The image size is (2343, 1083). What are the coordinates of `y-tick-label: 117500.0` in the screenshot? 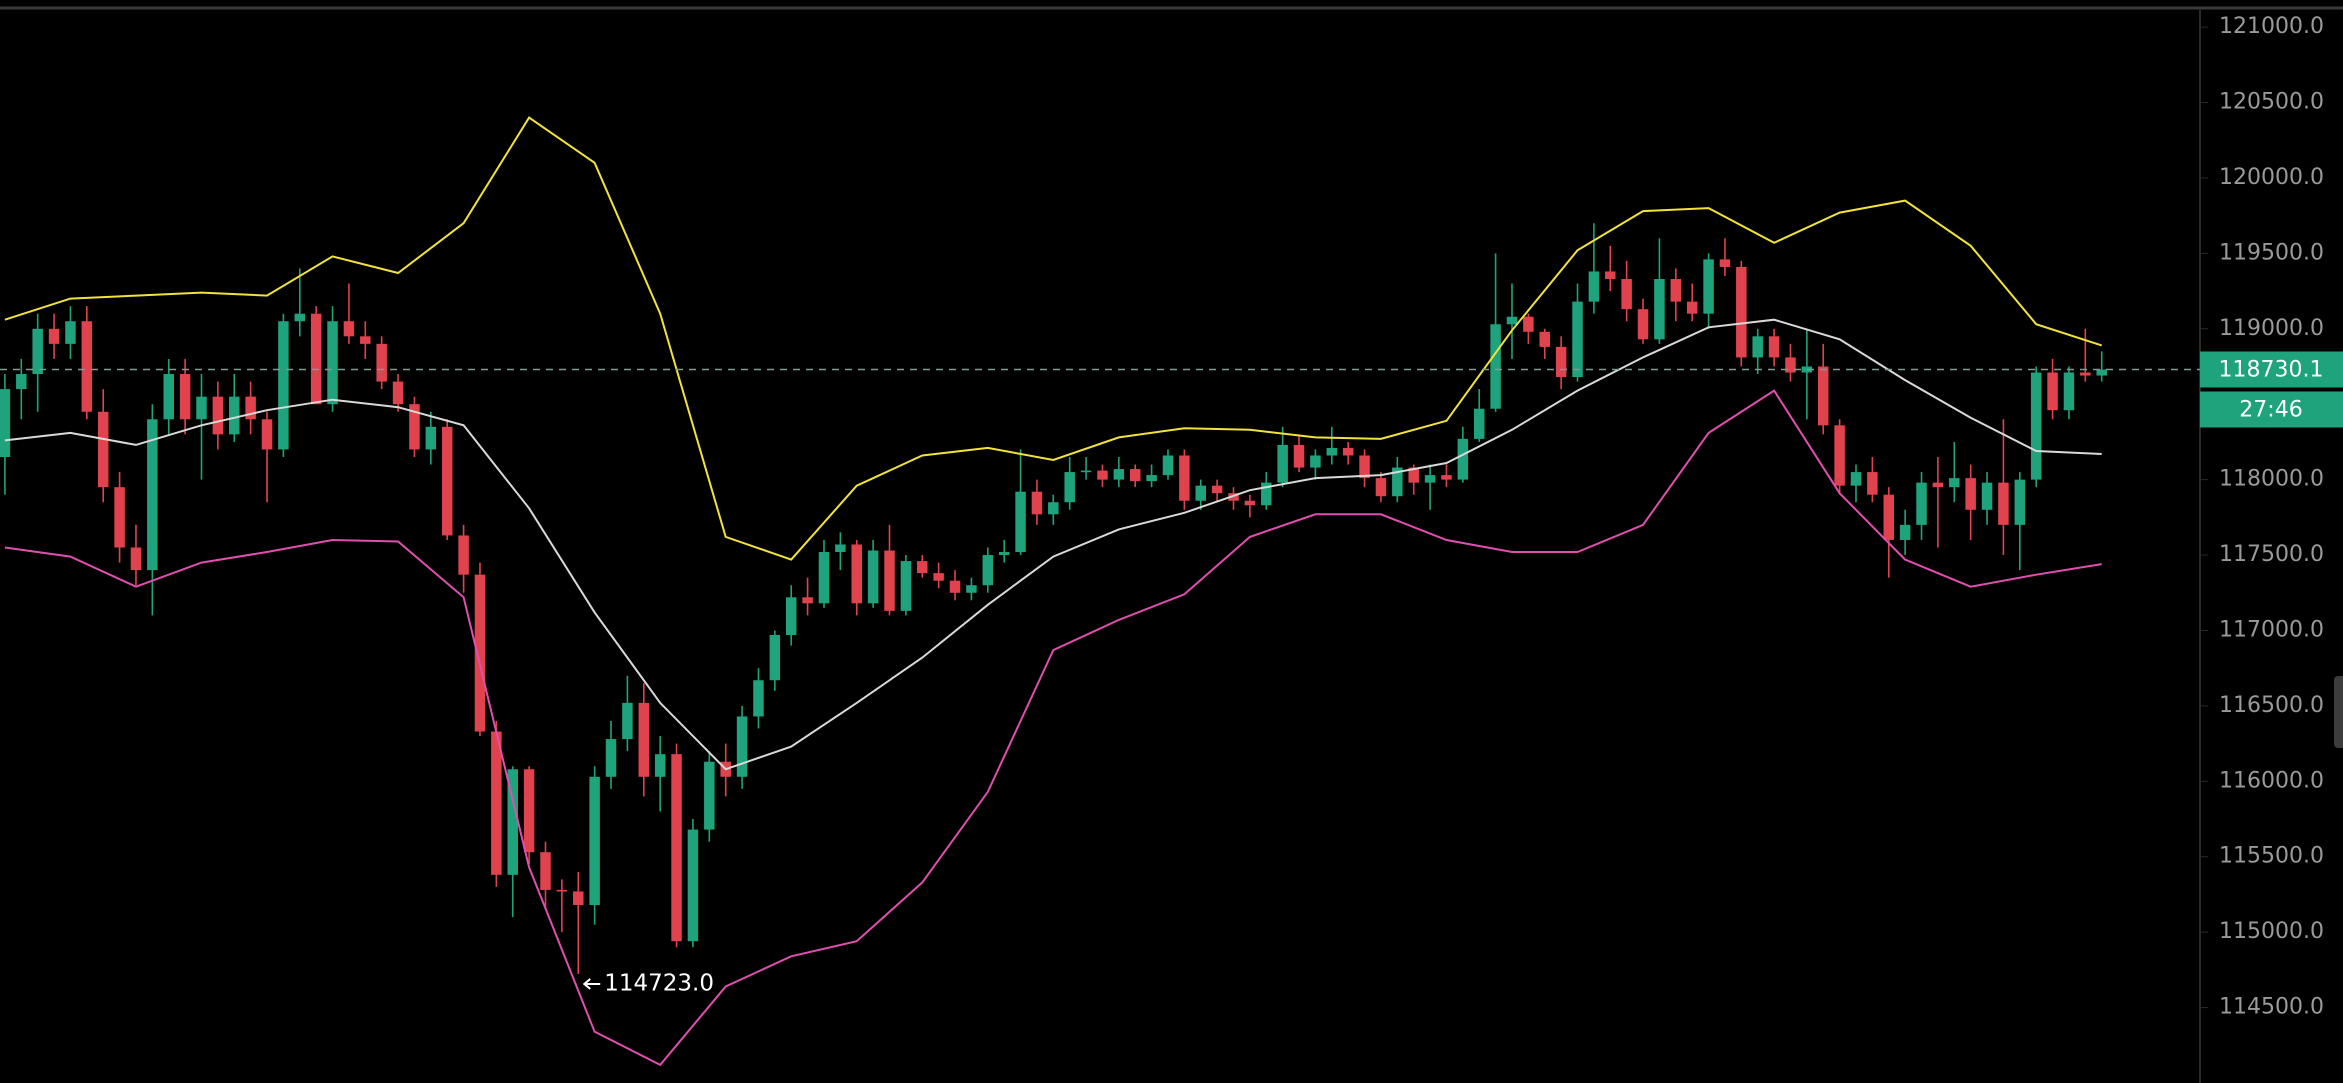 It's located at (2271, 554).